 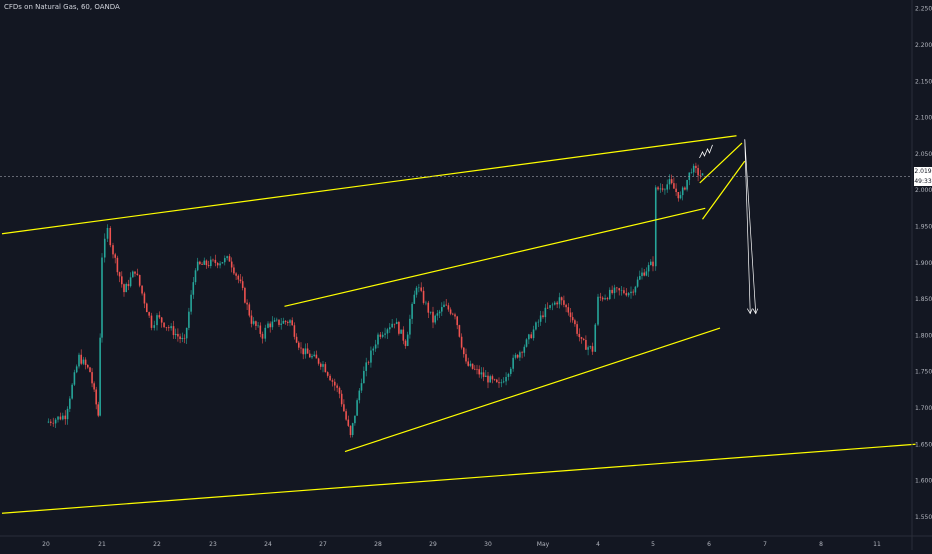 I want to click on projection-arrowhead, so click(x=749, y=311).